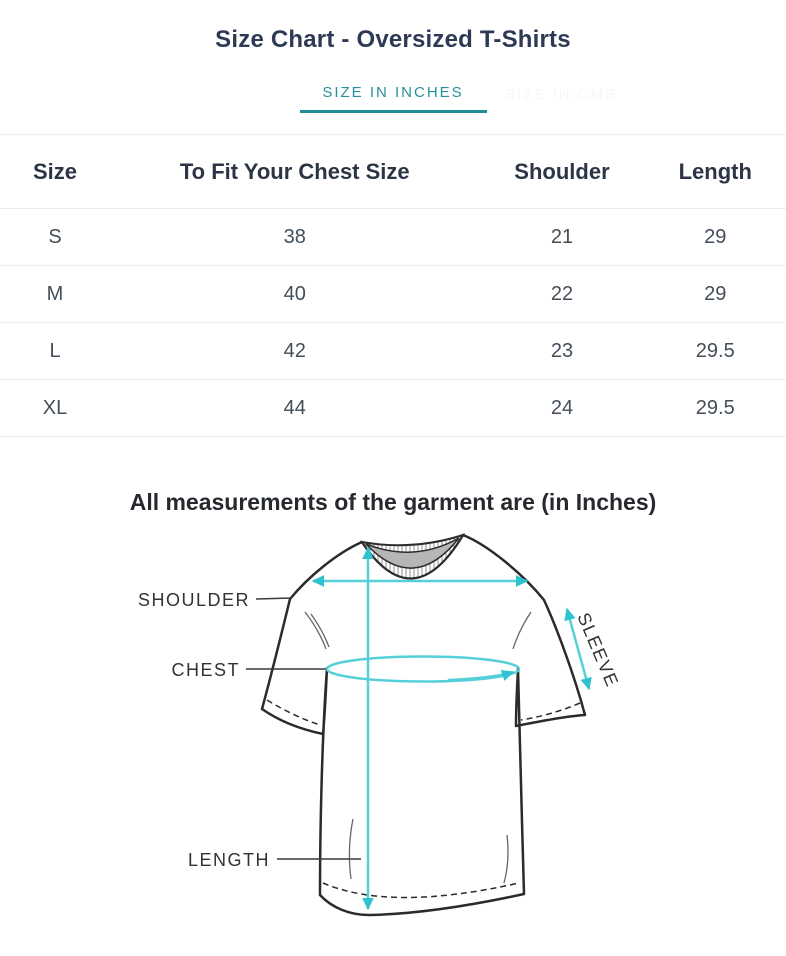 The image size is (786, 956). I want to click on chest-ellipse, so click(423, 669).